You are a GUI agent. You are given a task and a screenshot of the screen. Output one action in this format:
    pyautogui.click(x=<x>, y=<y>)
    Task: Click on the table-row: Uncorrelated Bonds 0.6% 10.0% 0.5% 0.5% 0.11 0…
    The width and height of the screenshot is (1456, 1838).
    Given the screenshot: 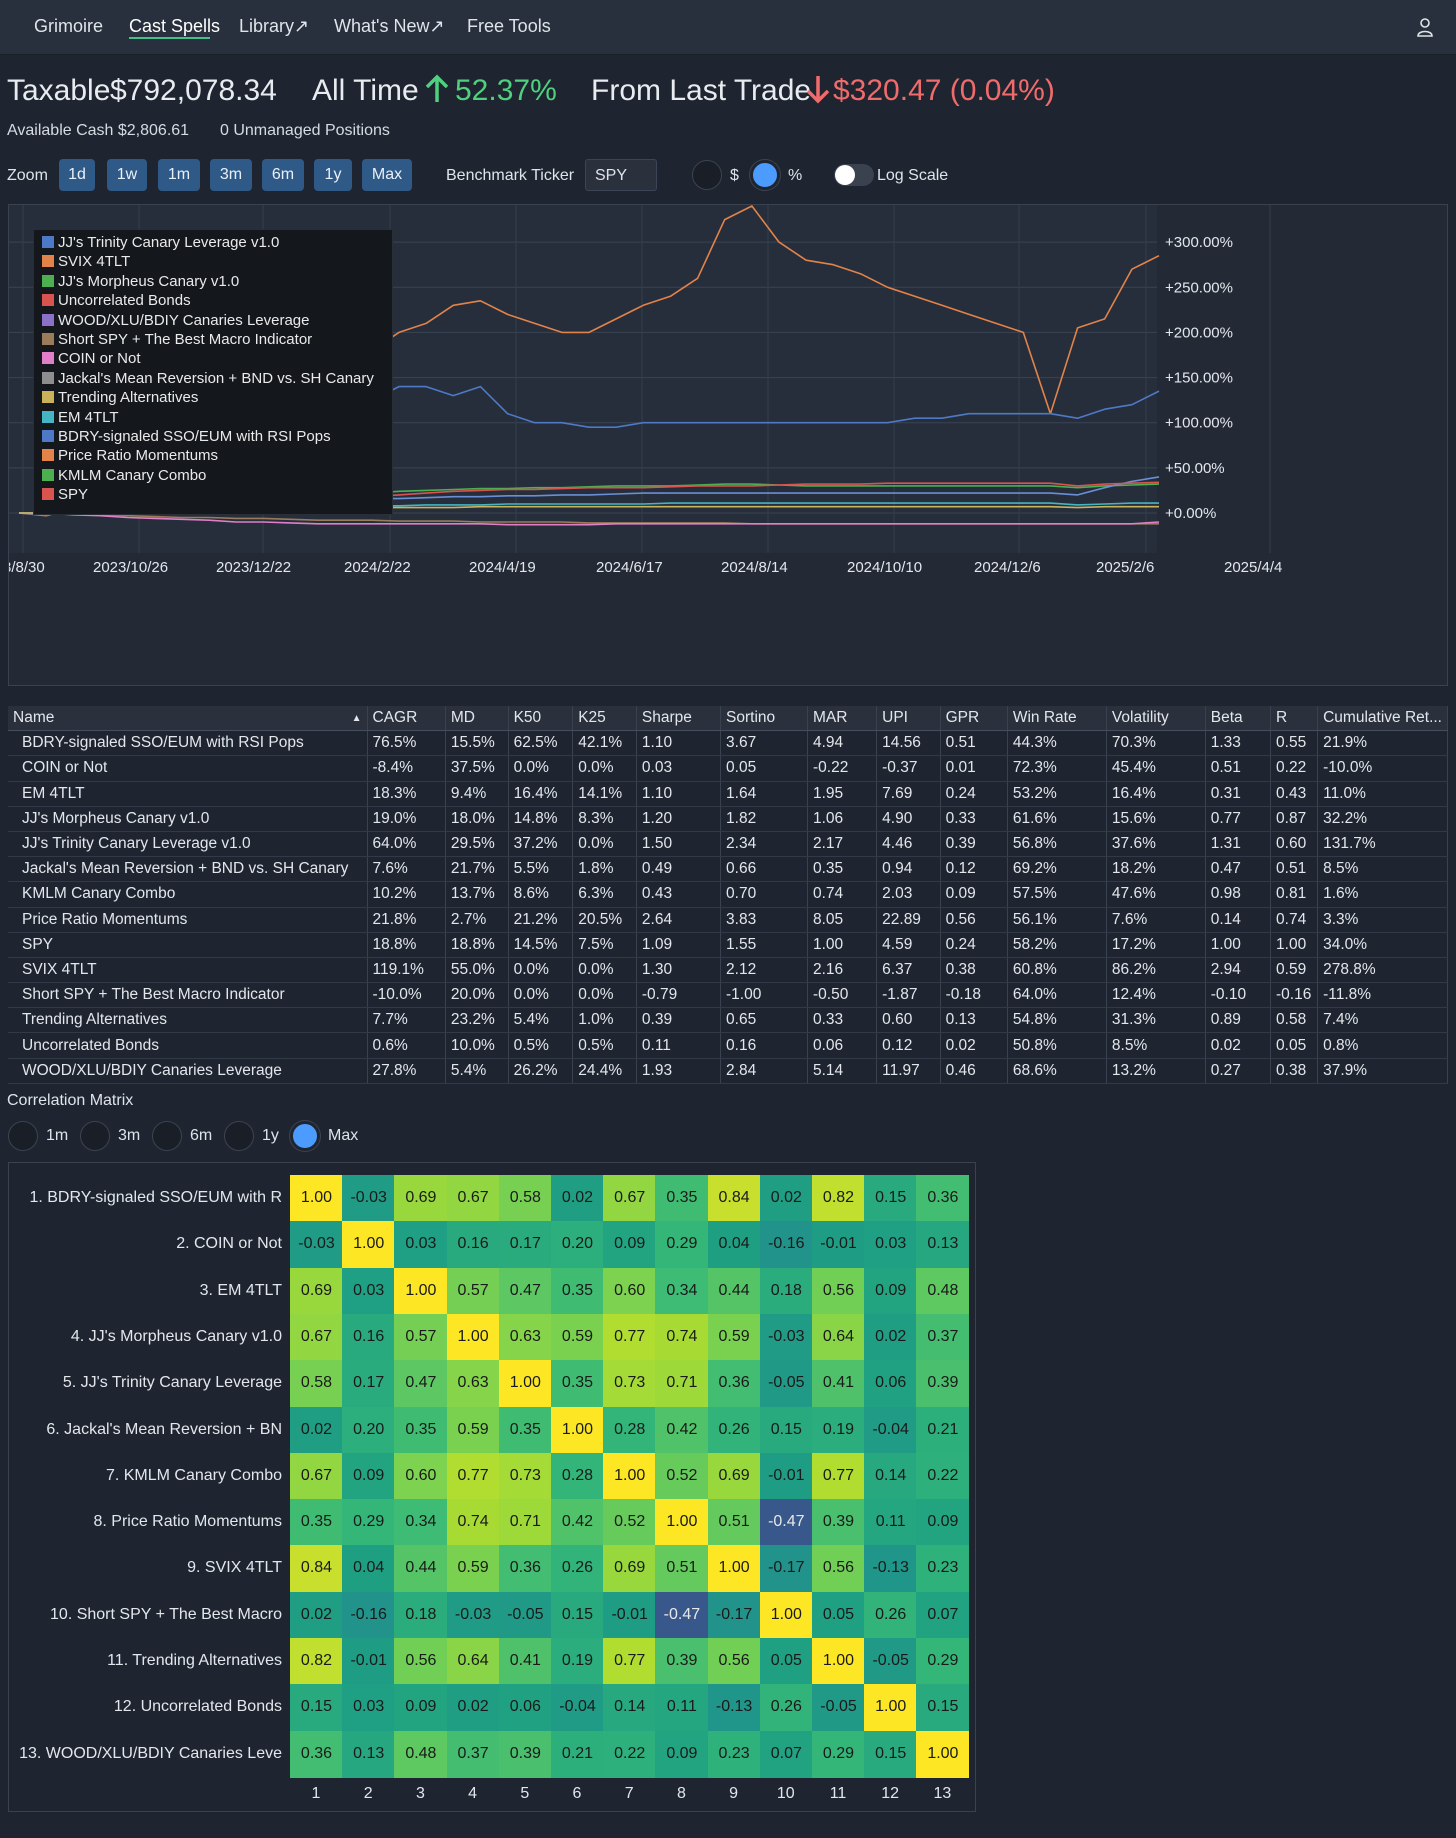 What is the action you would take?
    pyautogui.click(x=728, y=1045)
    